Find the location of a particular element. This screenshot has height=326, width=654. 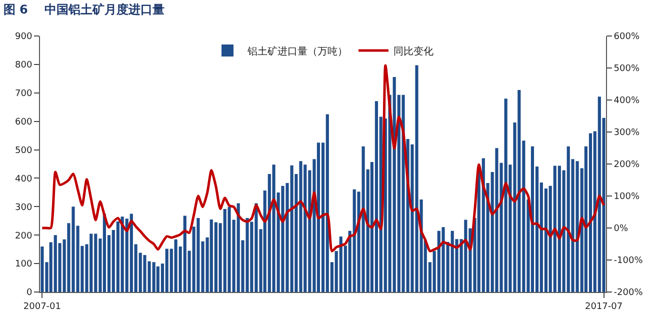

y2-tick-label: -200% is located at coordinates (629, 293).